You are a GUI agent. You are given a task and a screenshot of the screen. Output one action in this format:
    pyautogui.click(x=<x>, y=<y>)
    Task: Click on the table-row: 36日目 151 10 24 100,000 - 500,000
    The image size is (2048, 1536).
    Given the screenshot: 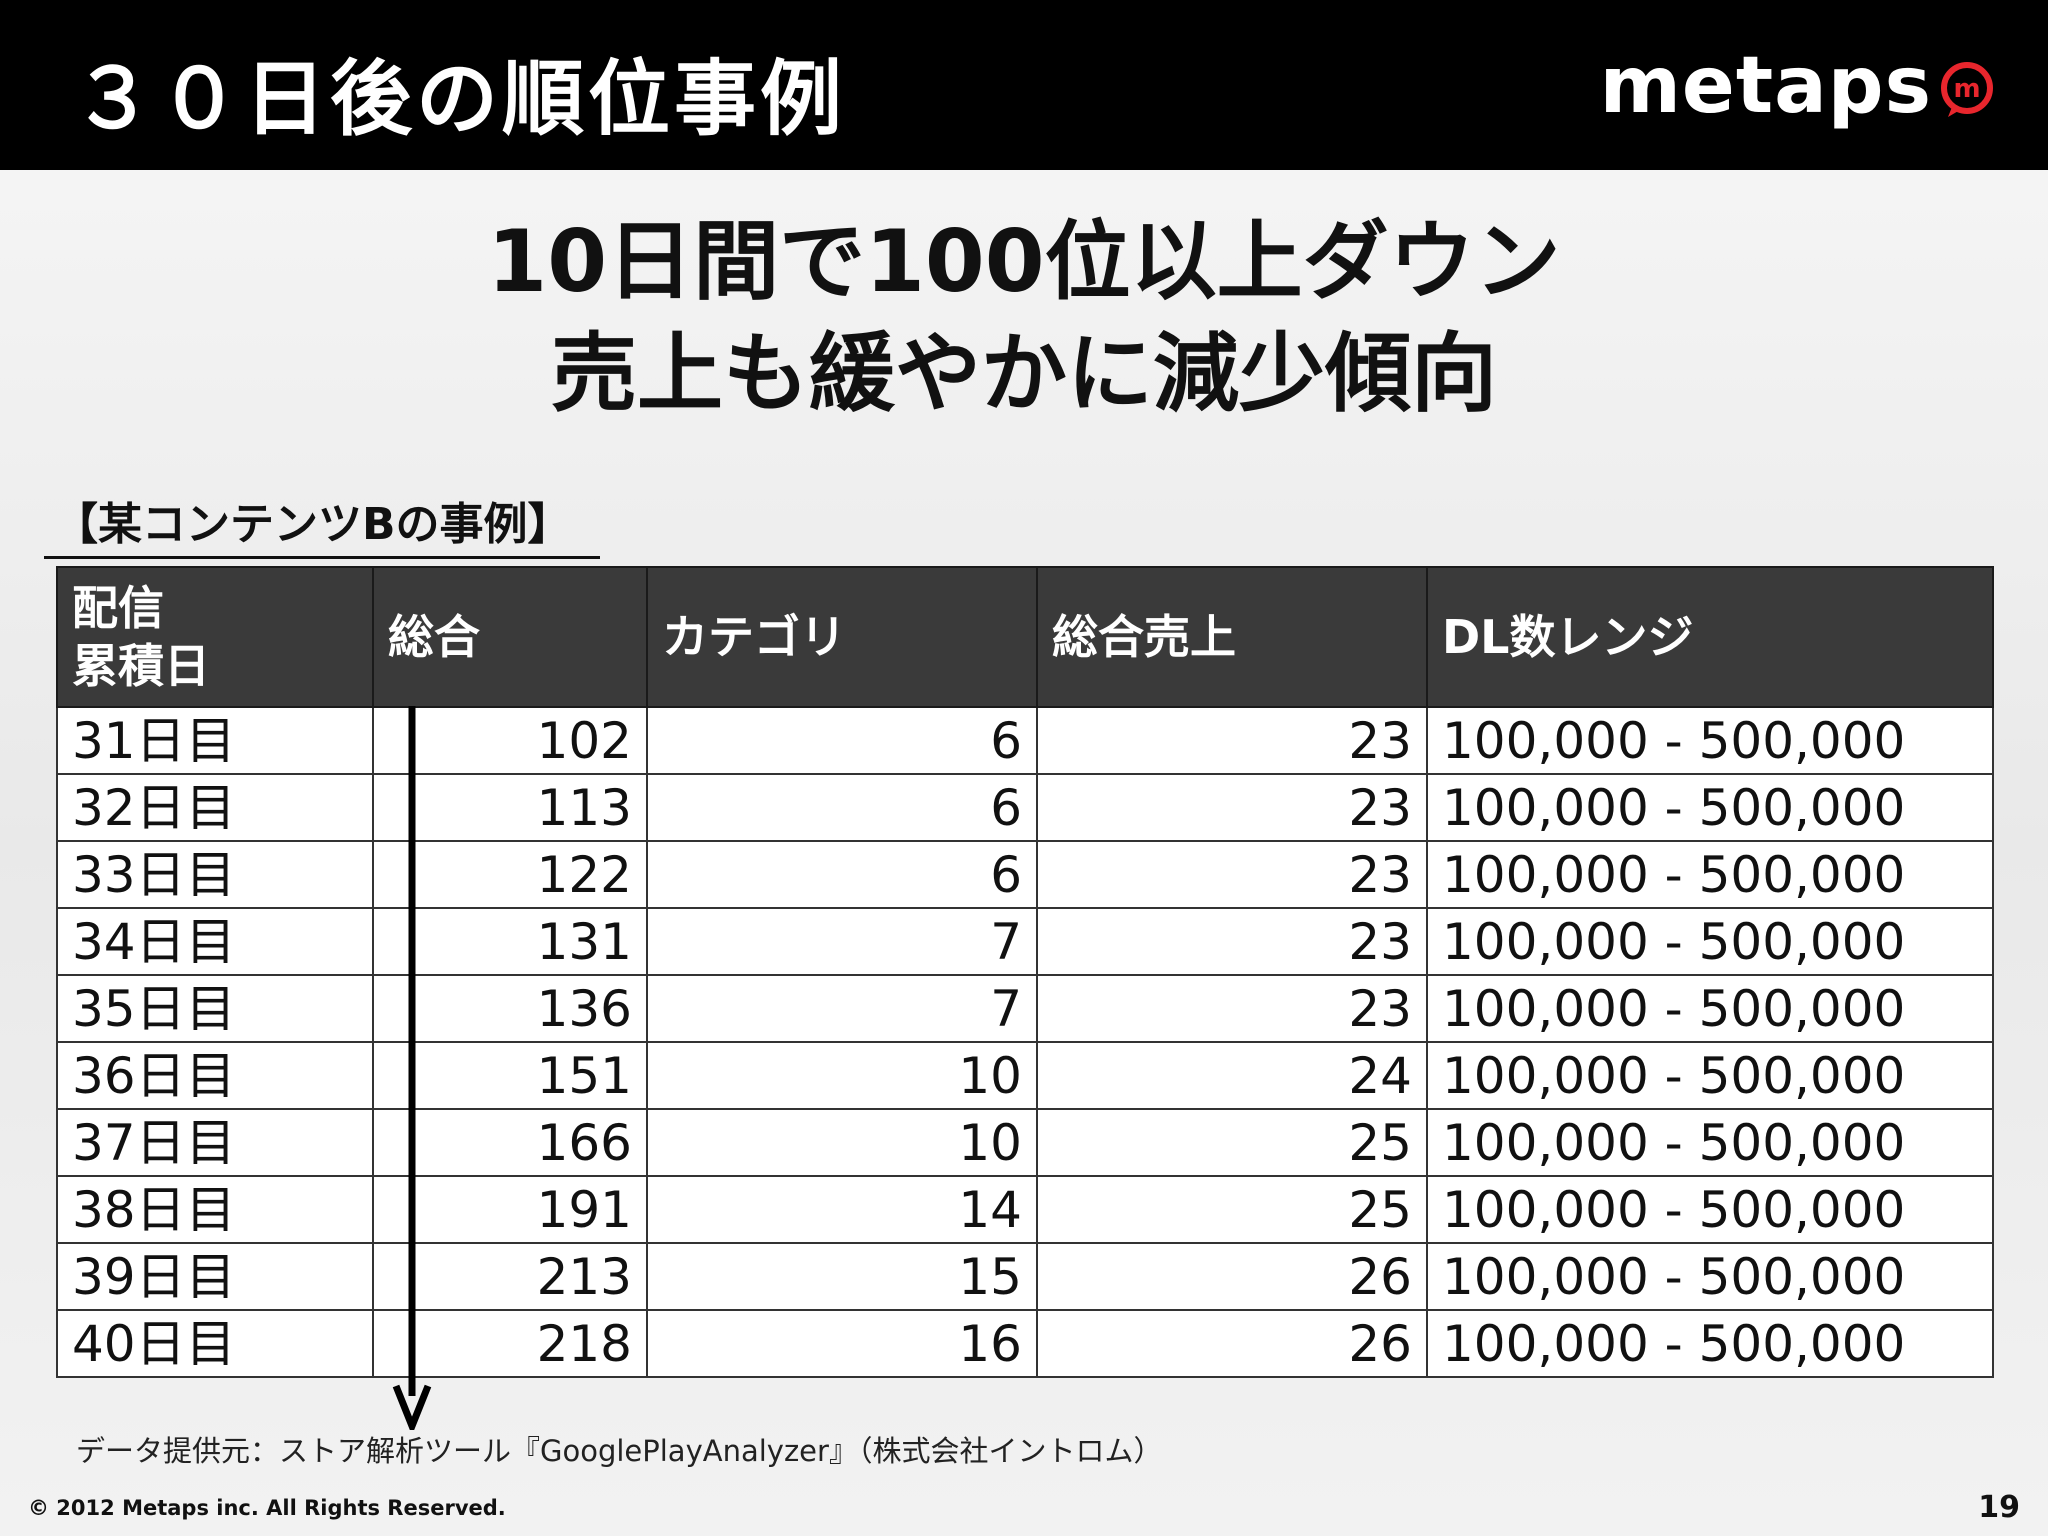 What is the action you would take?
    pyautogui.click(x=1025, y=1075)
    